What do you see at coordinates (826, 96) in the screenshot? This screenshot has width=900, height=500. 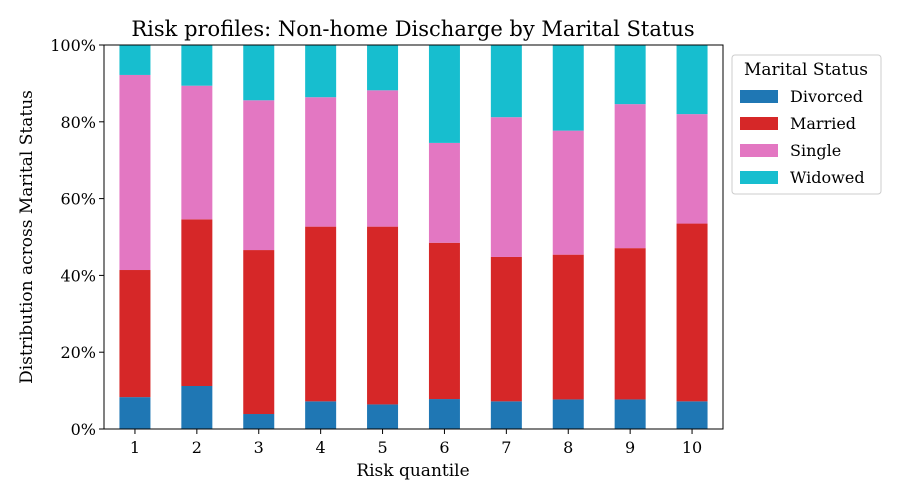 I see `legend-label-divorced: Divorced` at bounding box center [826, 96].